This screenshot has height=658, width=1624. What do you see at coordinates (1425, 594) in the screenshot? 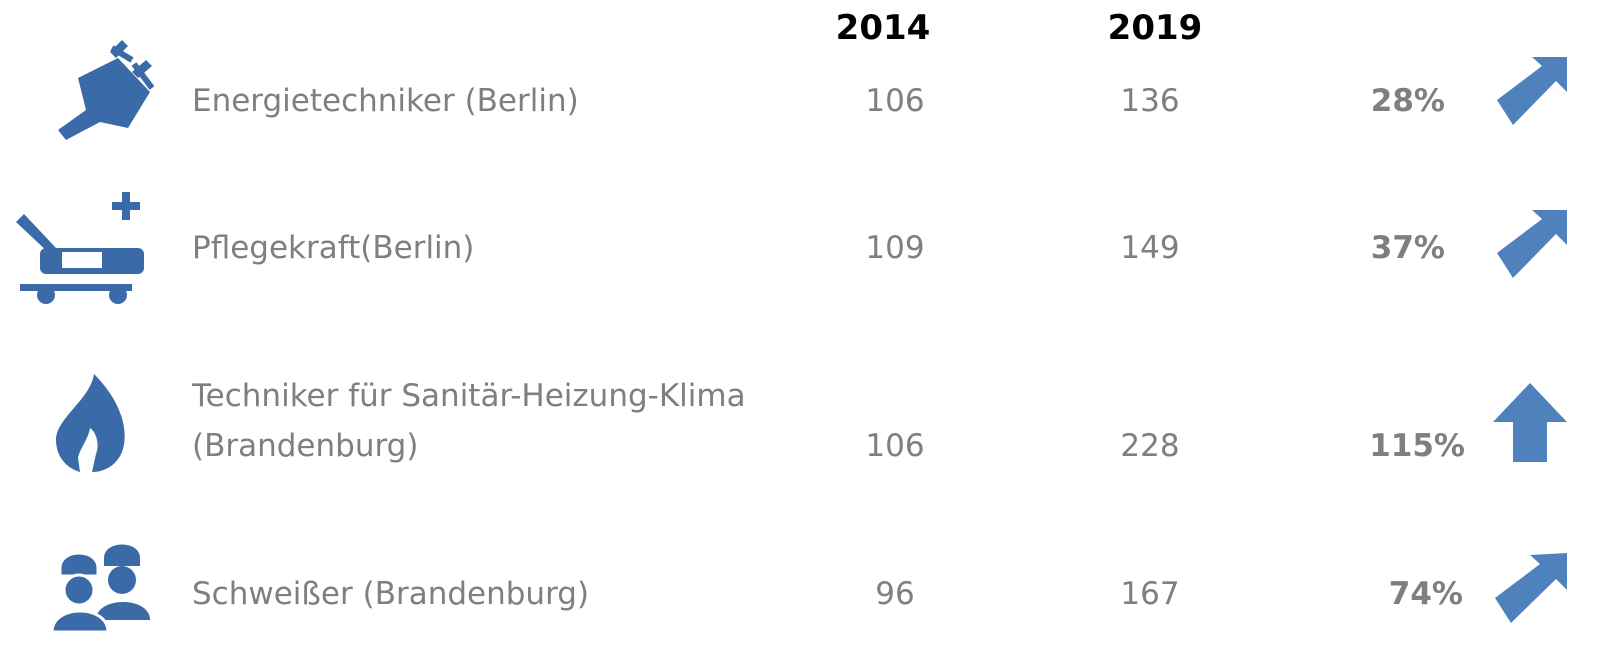
I see `change: 74%` at bounding box center [1425, 594].